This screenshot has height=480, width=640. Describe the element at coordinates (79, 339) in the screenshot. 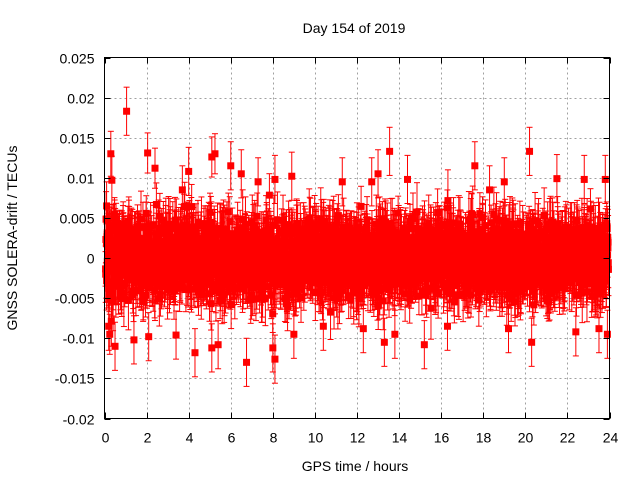

I see `y-tick-label: -0.01` at that location.